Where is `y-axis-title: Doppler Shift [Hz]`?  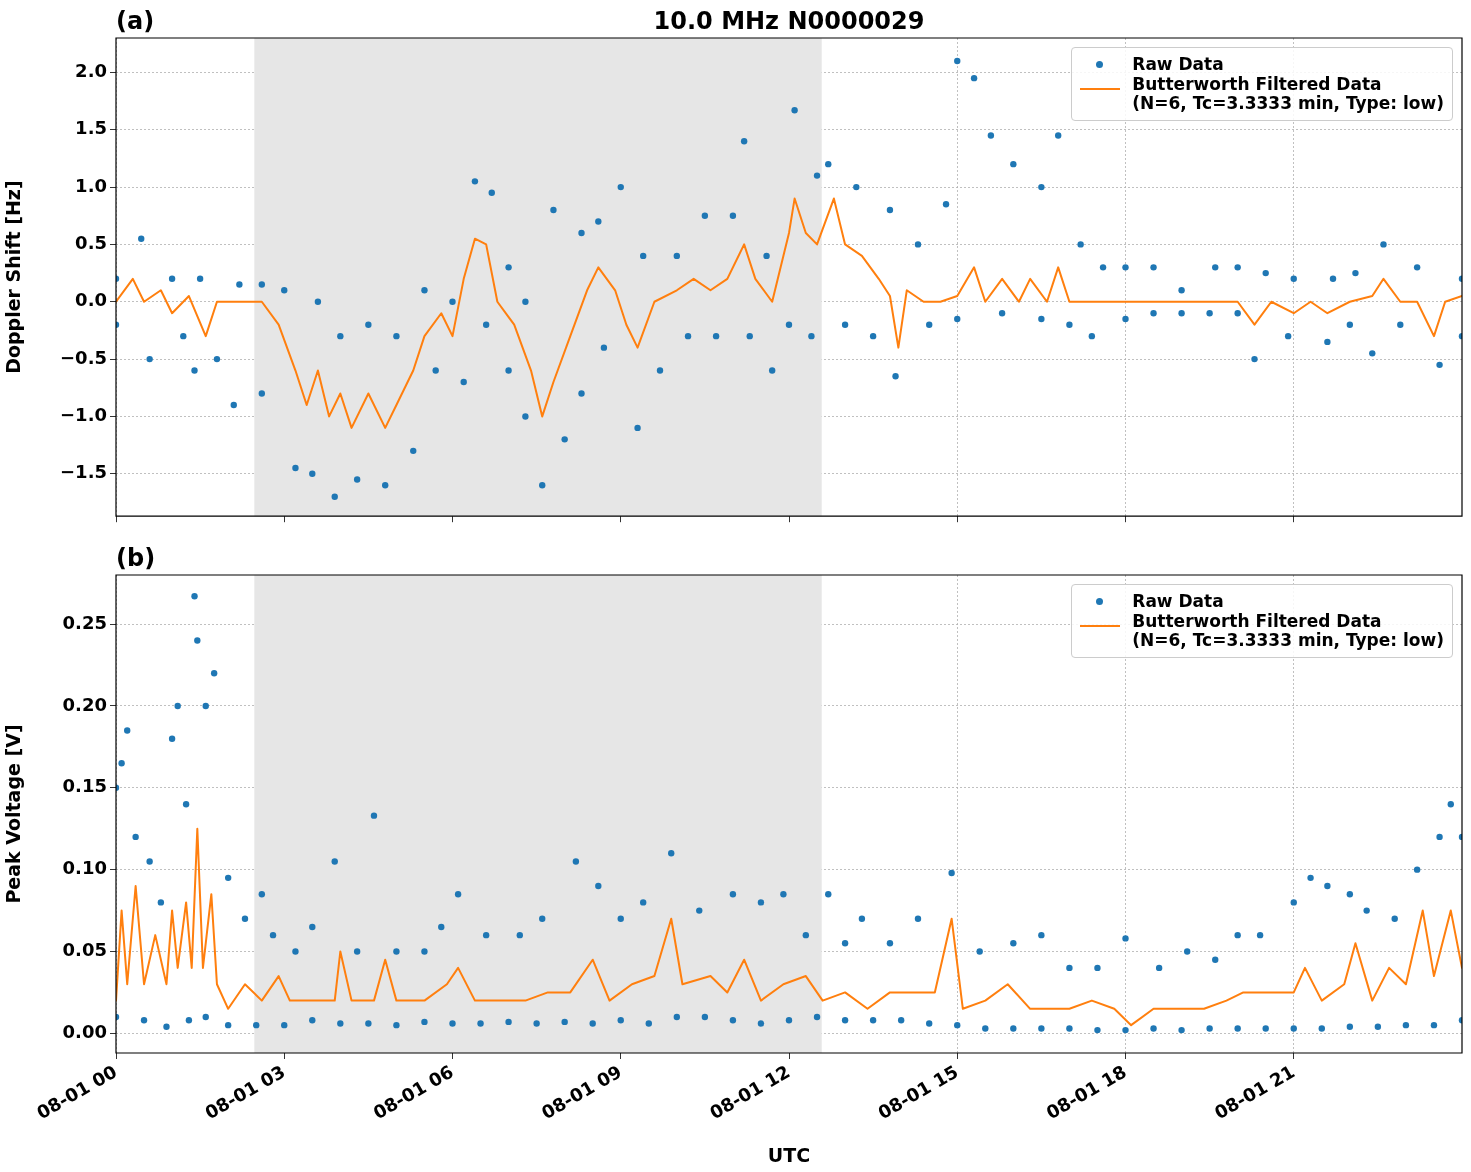
y-axis-title: Doppler Shift [Hz] is located at coordinates (13, 277).